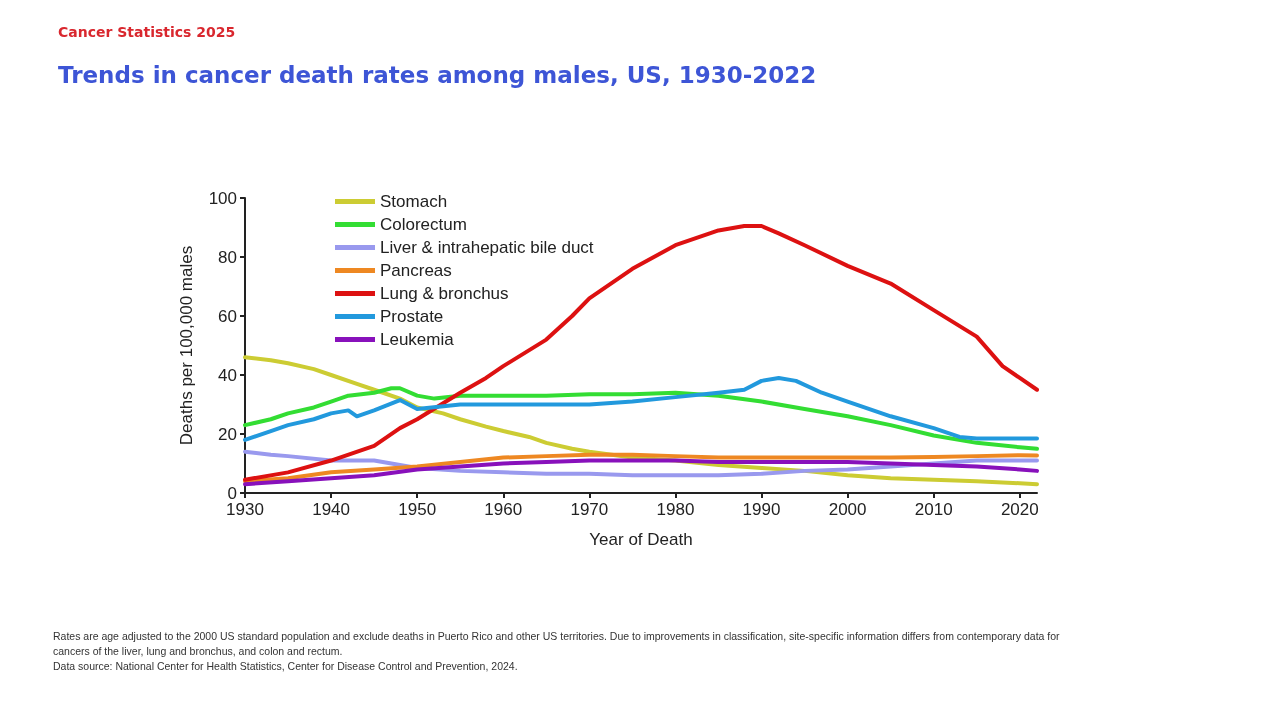 The height and width of the screenshot is (722, 1279). What do you see at coordinates (186, 345) in the screenshot?
I see `y-axis-title: Deaths per 100,000 males` at bounding box center [186, 345].